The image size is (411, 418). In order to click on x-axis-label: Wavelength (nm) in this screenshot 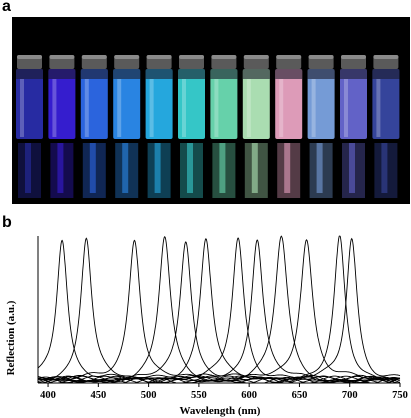, I will do `click(220, 411)`.